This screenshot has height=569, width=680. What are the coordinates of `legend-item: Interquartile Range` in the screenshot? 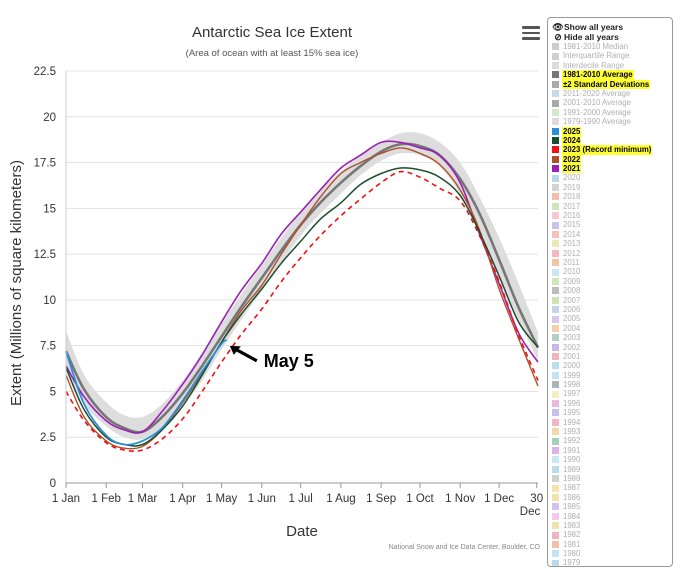 It's located at (610, 55).